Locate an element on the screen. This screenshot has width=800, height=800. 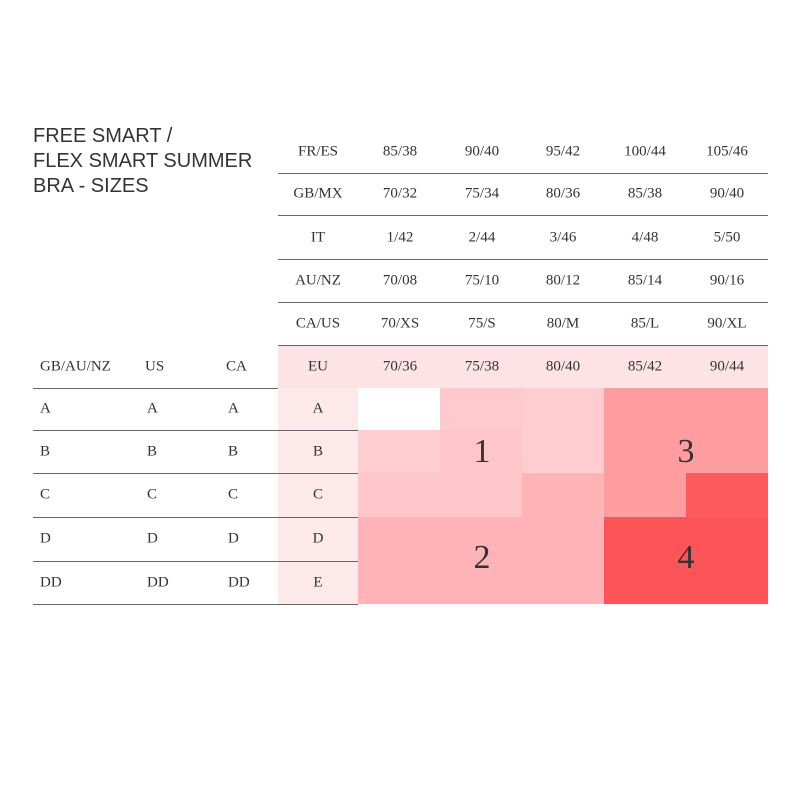
header-bg is located at coordinates (523, 367).